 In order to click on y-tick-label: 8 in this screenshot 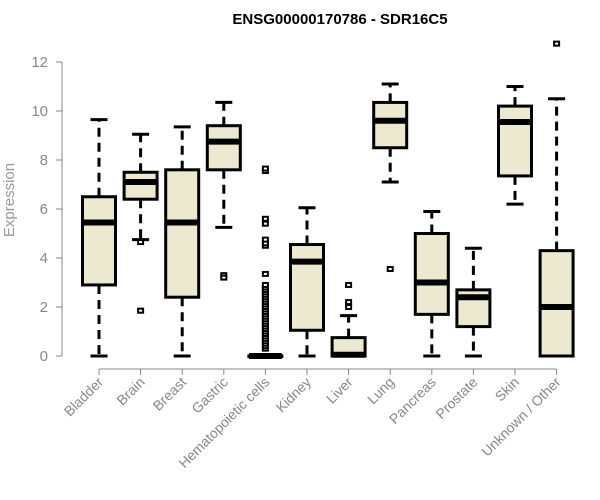, I will do `click(44, 160)`.